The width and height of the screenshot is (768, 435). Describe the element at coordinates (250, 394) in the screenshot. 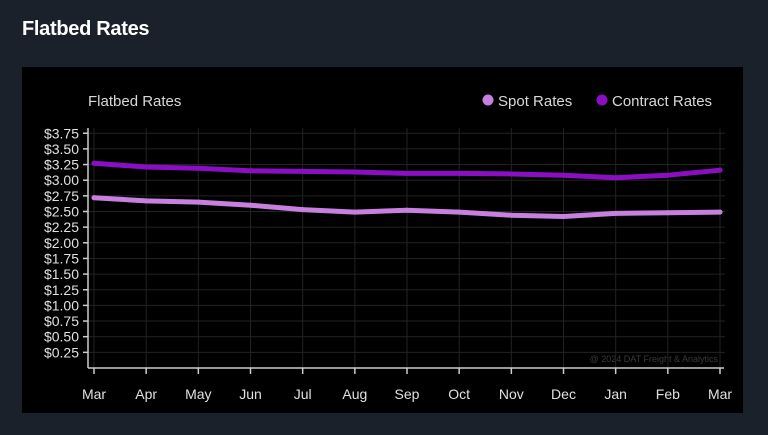

I see `x-tick-label: Jun` at that location.